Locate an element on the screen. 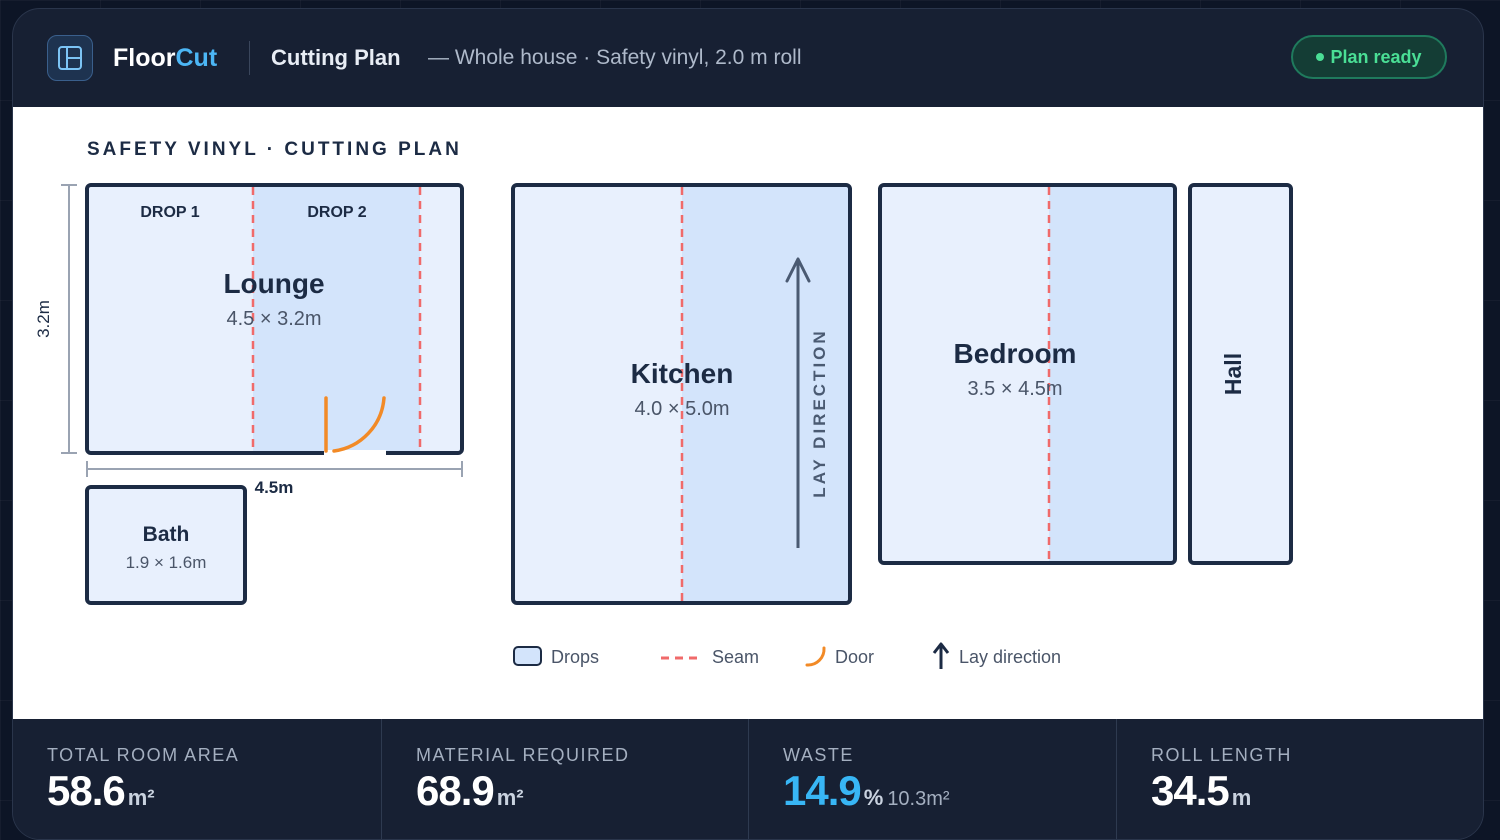  door-icon is located at coordinates (355, 424).